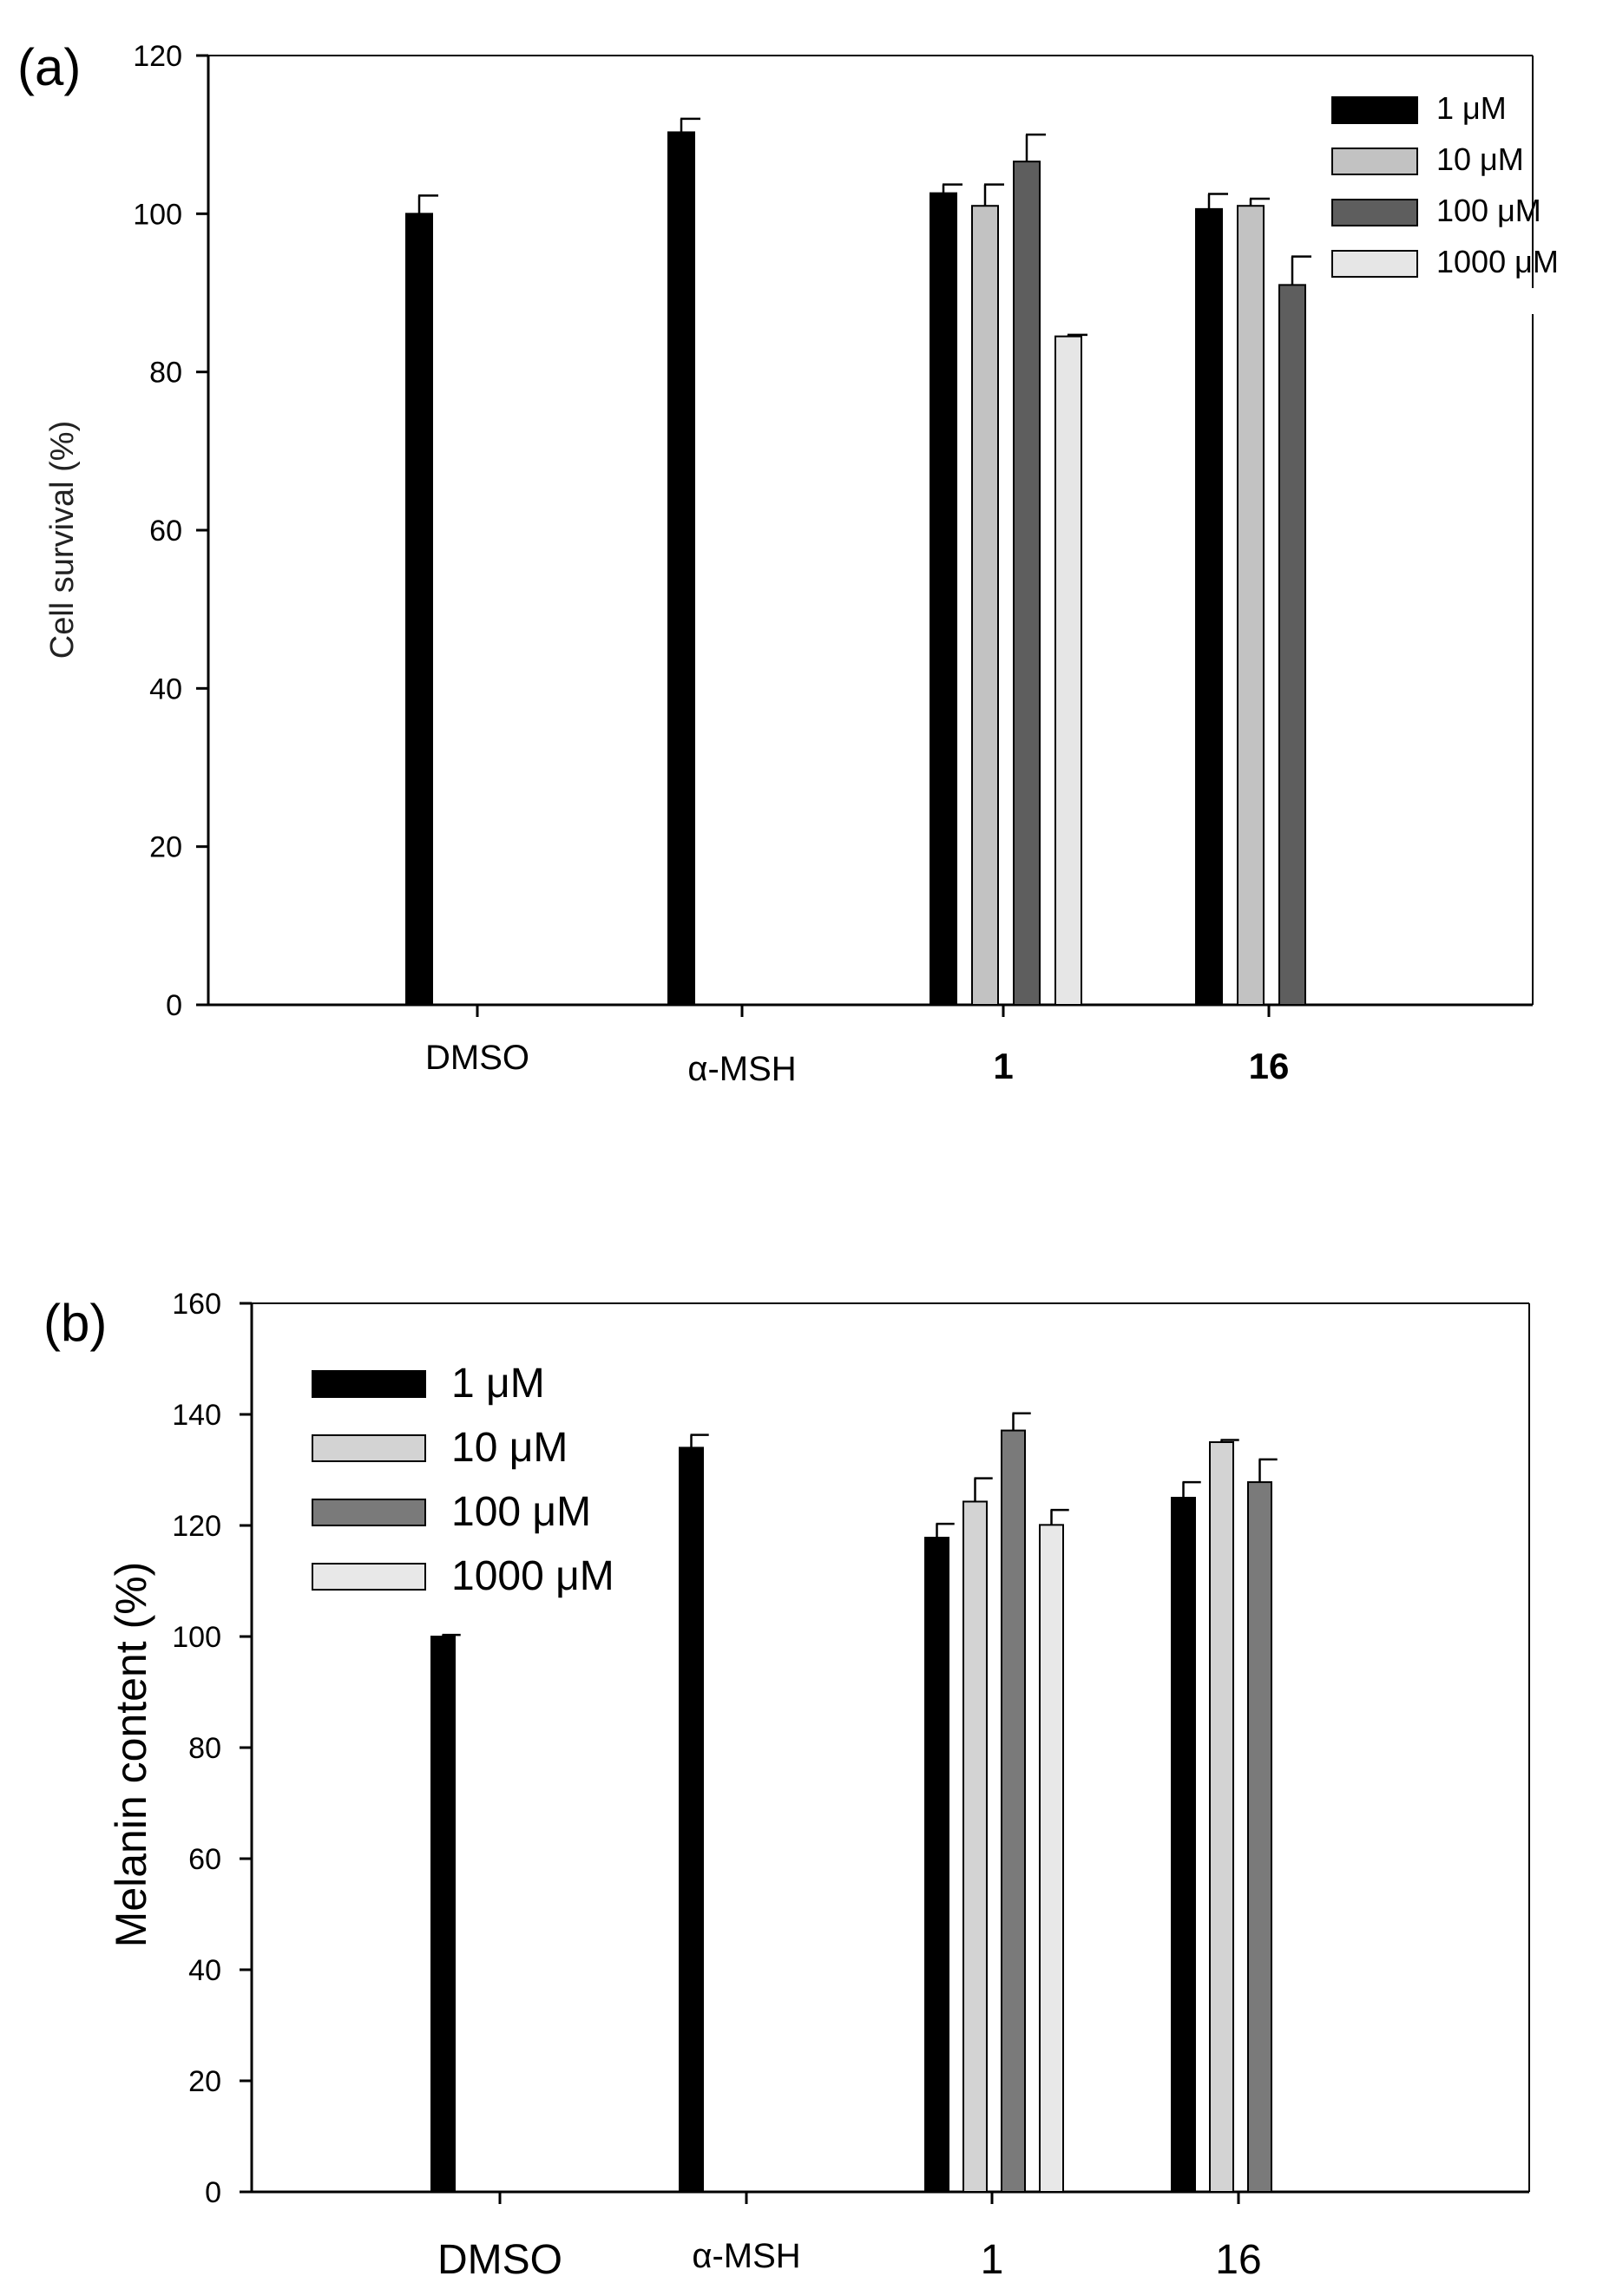 This screenshot has width=1603, height=2296. Describe the element at coordinates (197, 1304) in the screenshot. I see `y-tick-label: 160` at that location.